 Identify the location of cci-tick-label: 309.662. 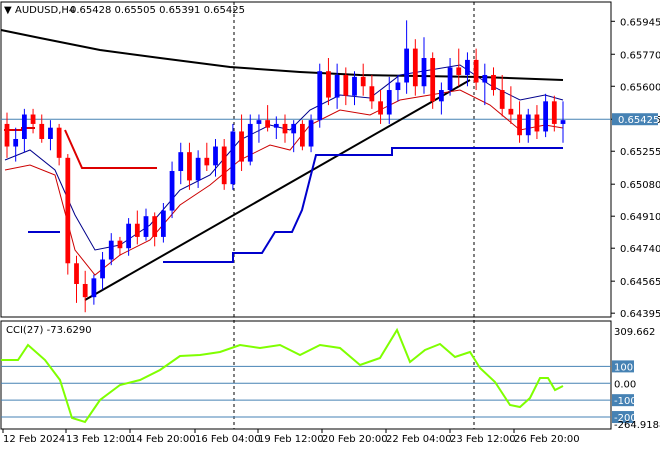
(634, 332).